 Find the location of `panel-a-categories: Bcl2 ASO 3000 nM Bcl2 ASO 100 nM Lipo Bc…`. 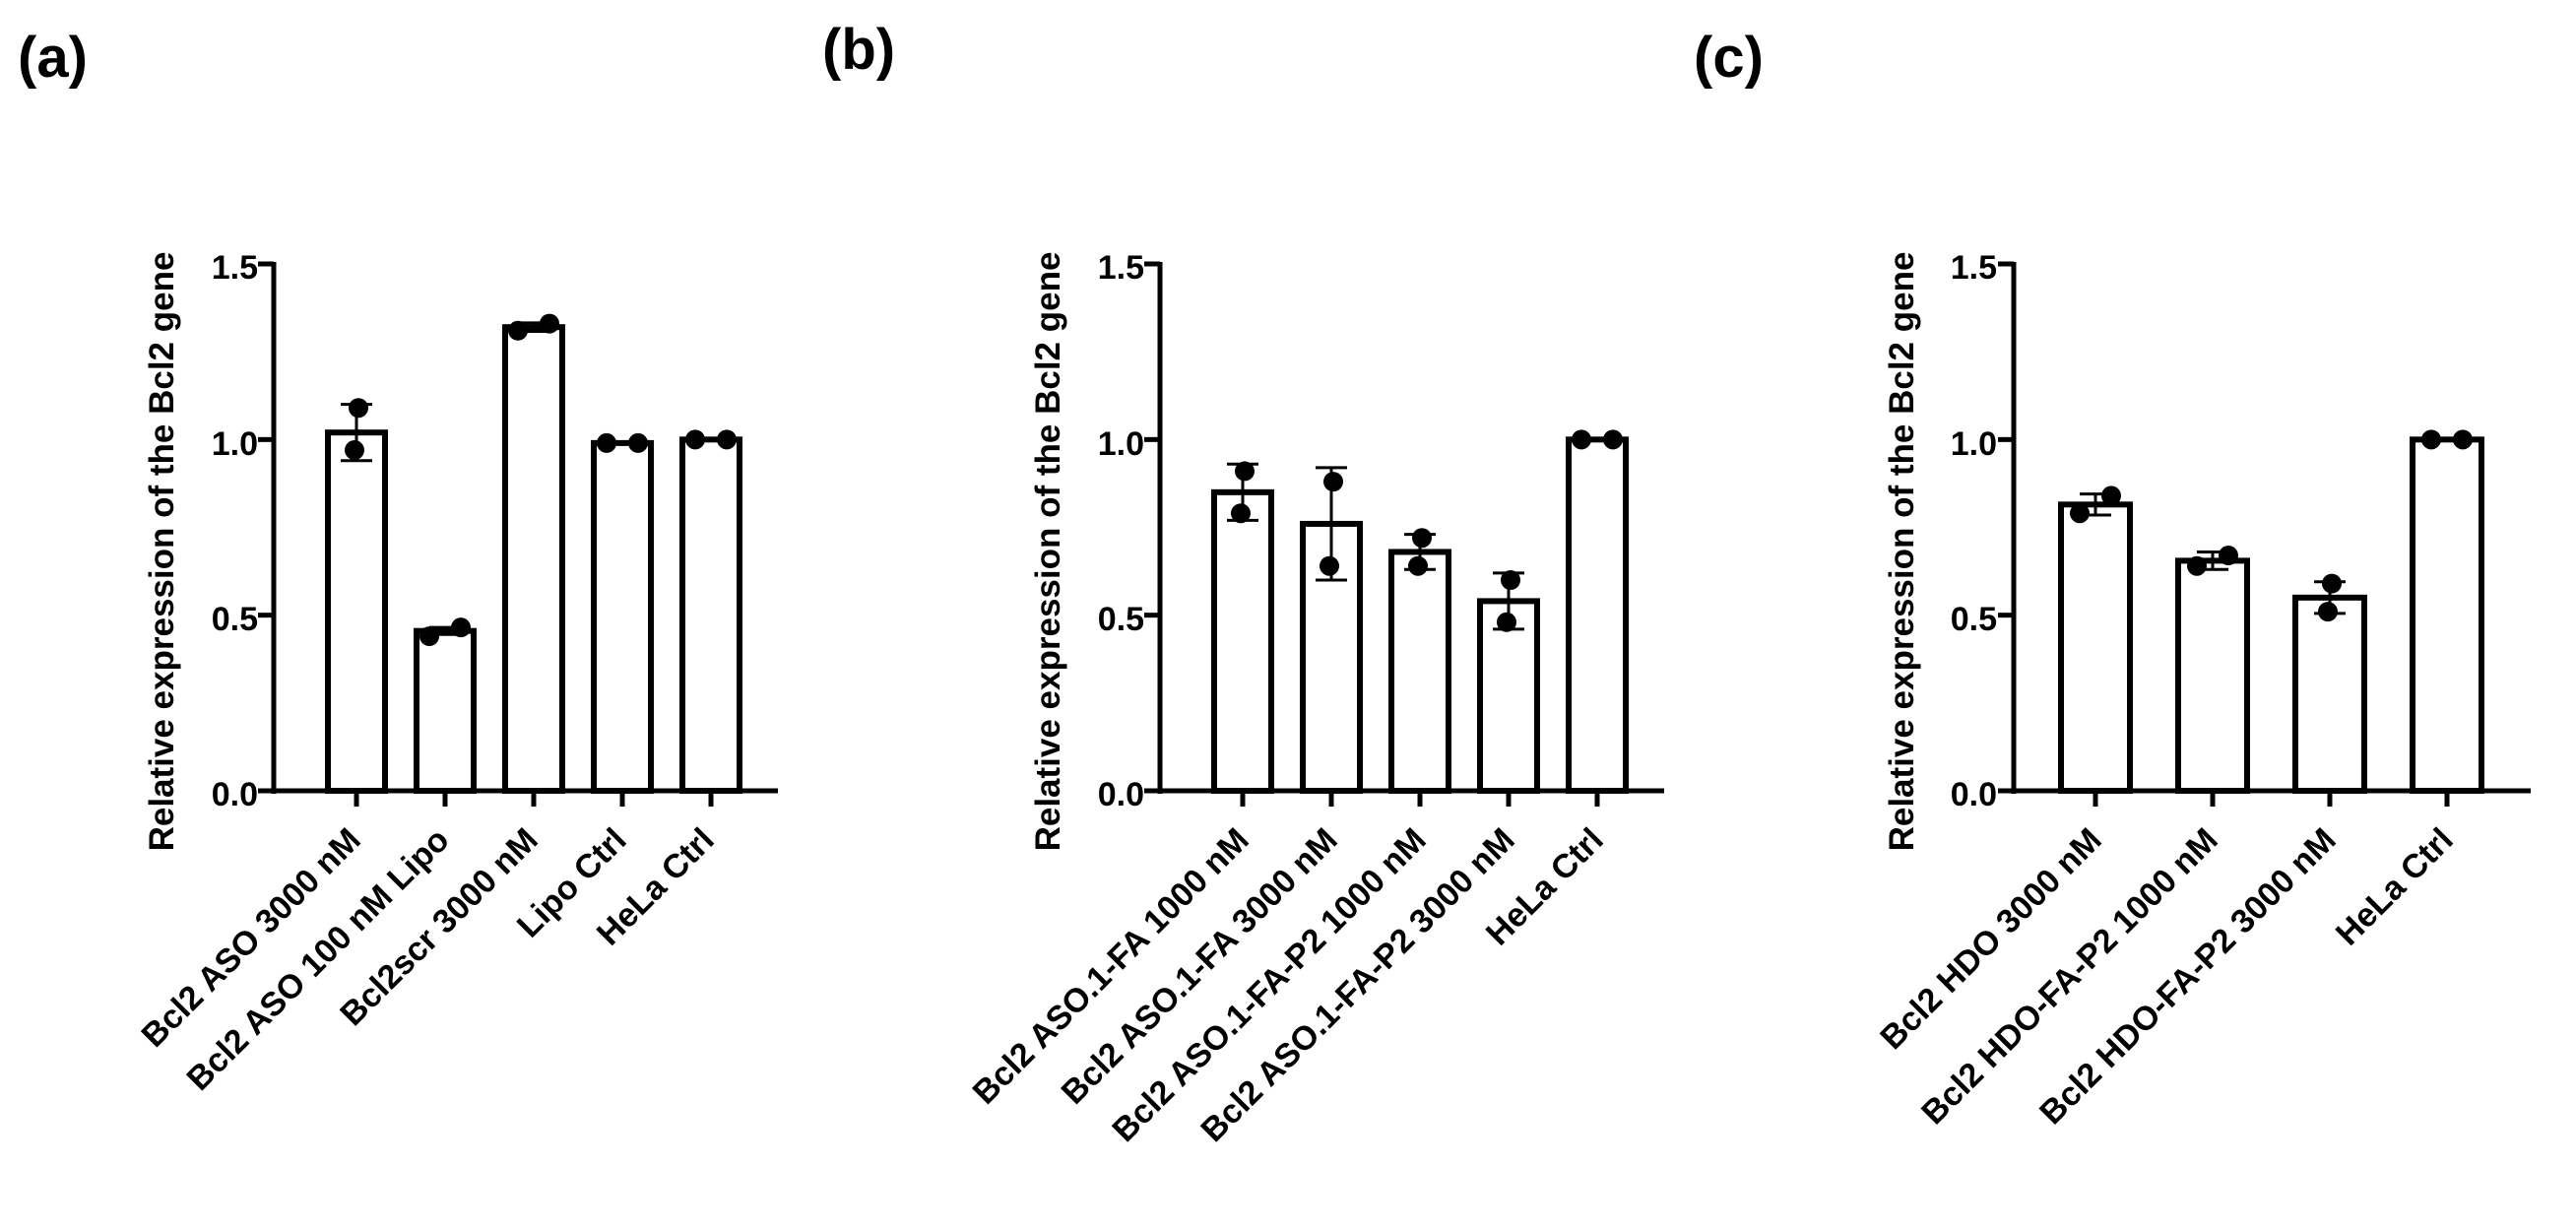

panel-a-categories: Bcl2 ASO 3000 nM Bcl2 ASO 100 nM Lipo Bc… is located at coordinates (428, 959).